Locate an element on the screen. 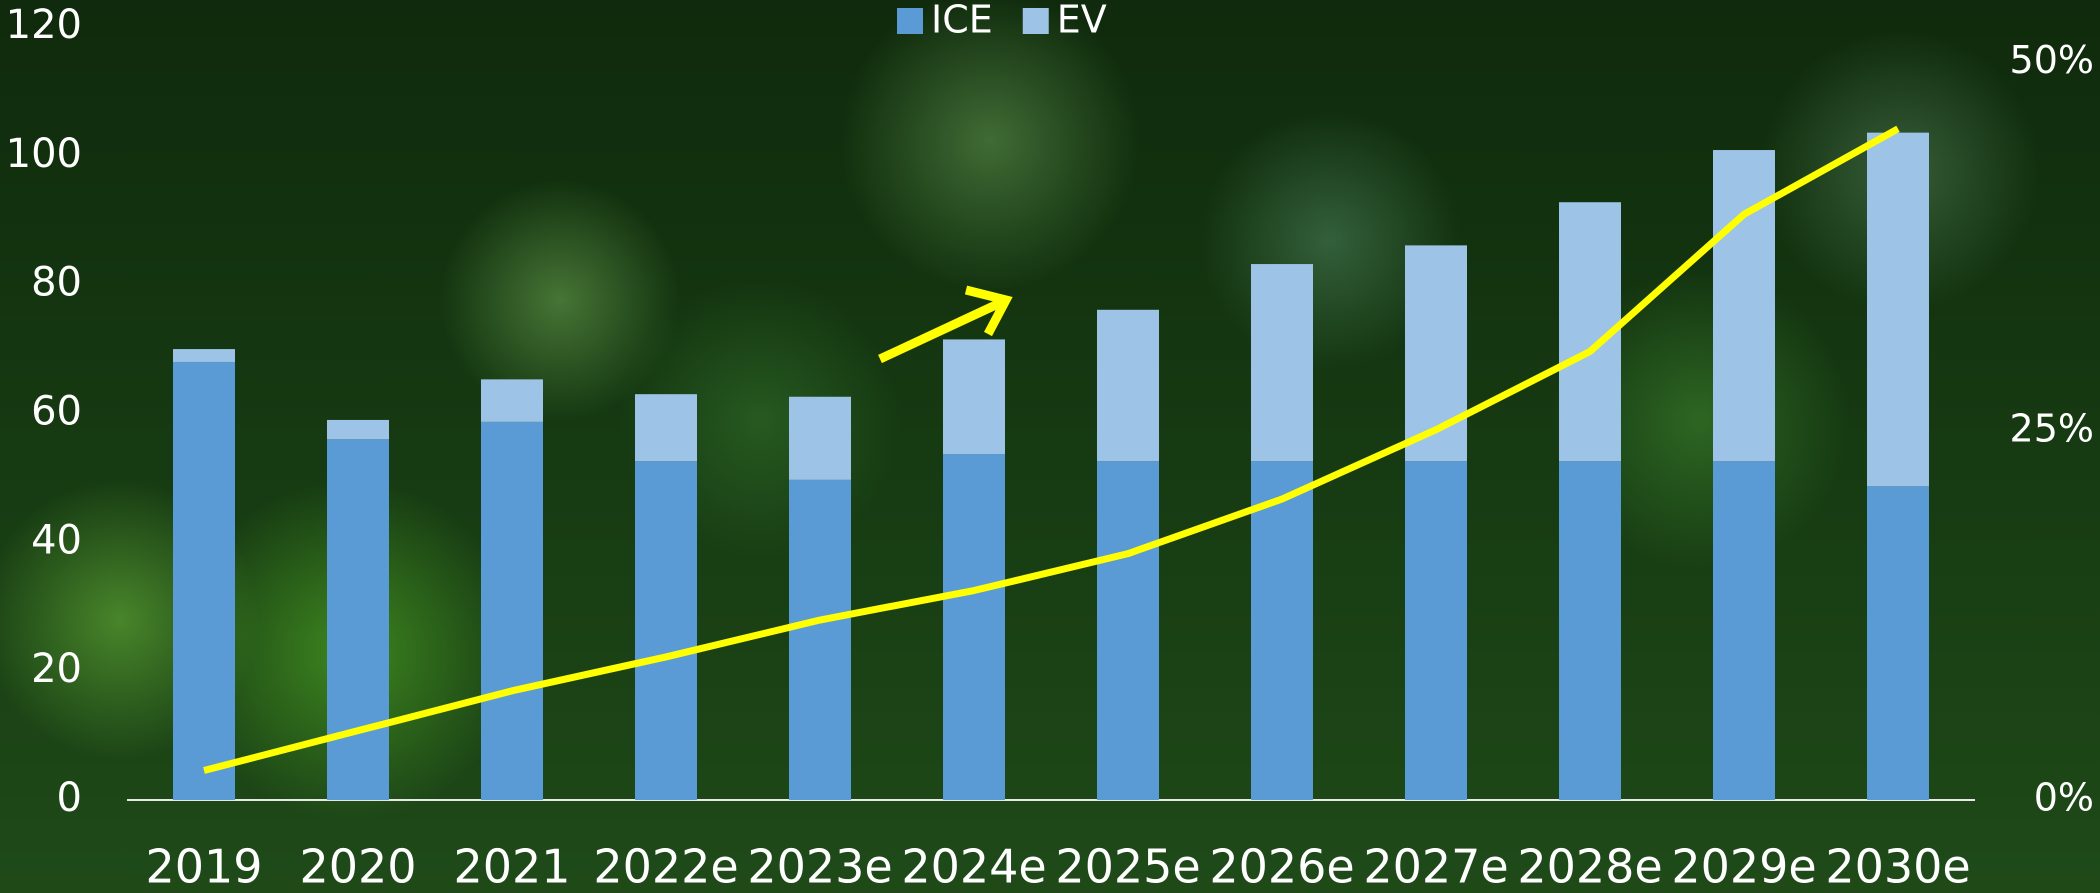  x-tick-label: 2029e is located at coordinates (1743, 866).